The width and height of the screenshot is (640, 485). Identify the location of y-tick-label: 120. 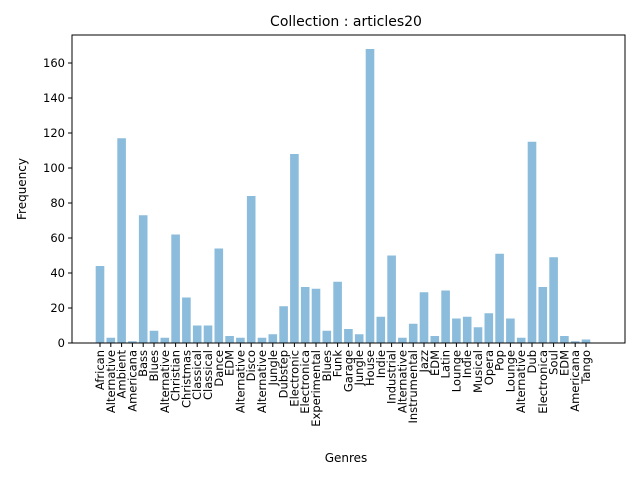
(54, 133).